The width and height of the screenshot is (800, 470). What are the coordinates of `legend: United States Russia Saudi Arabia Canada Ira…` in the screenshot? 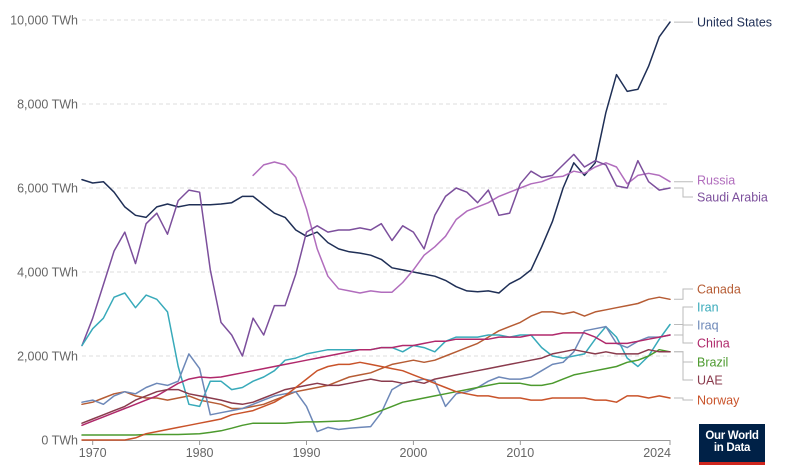 It's located at (723, 212).